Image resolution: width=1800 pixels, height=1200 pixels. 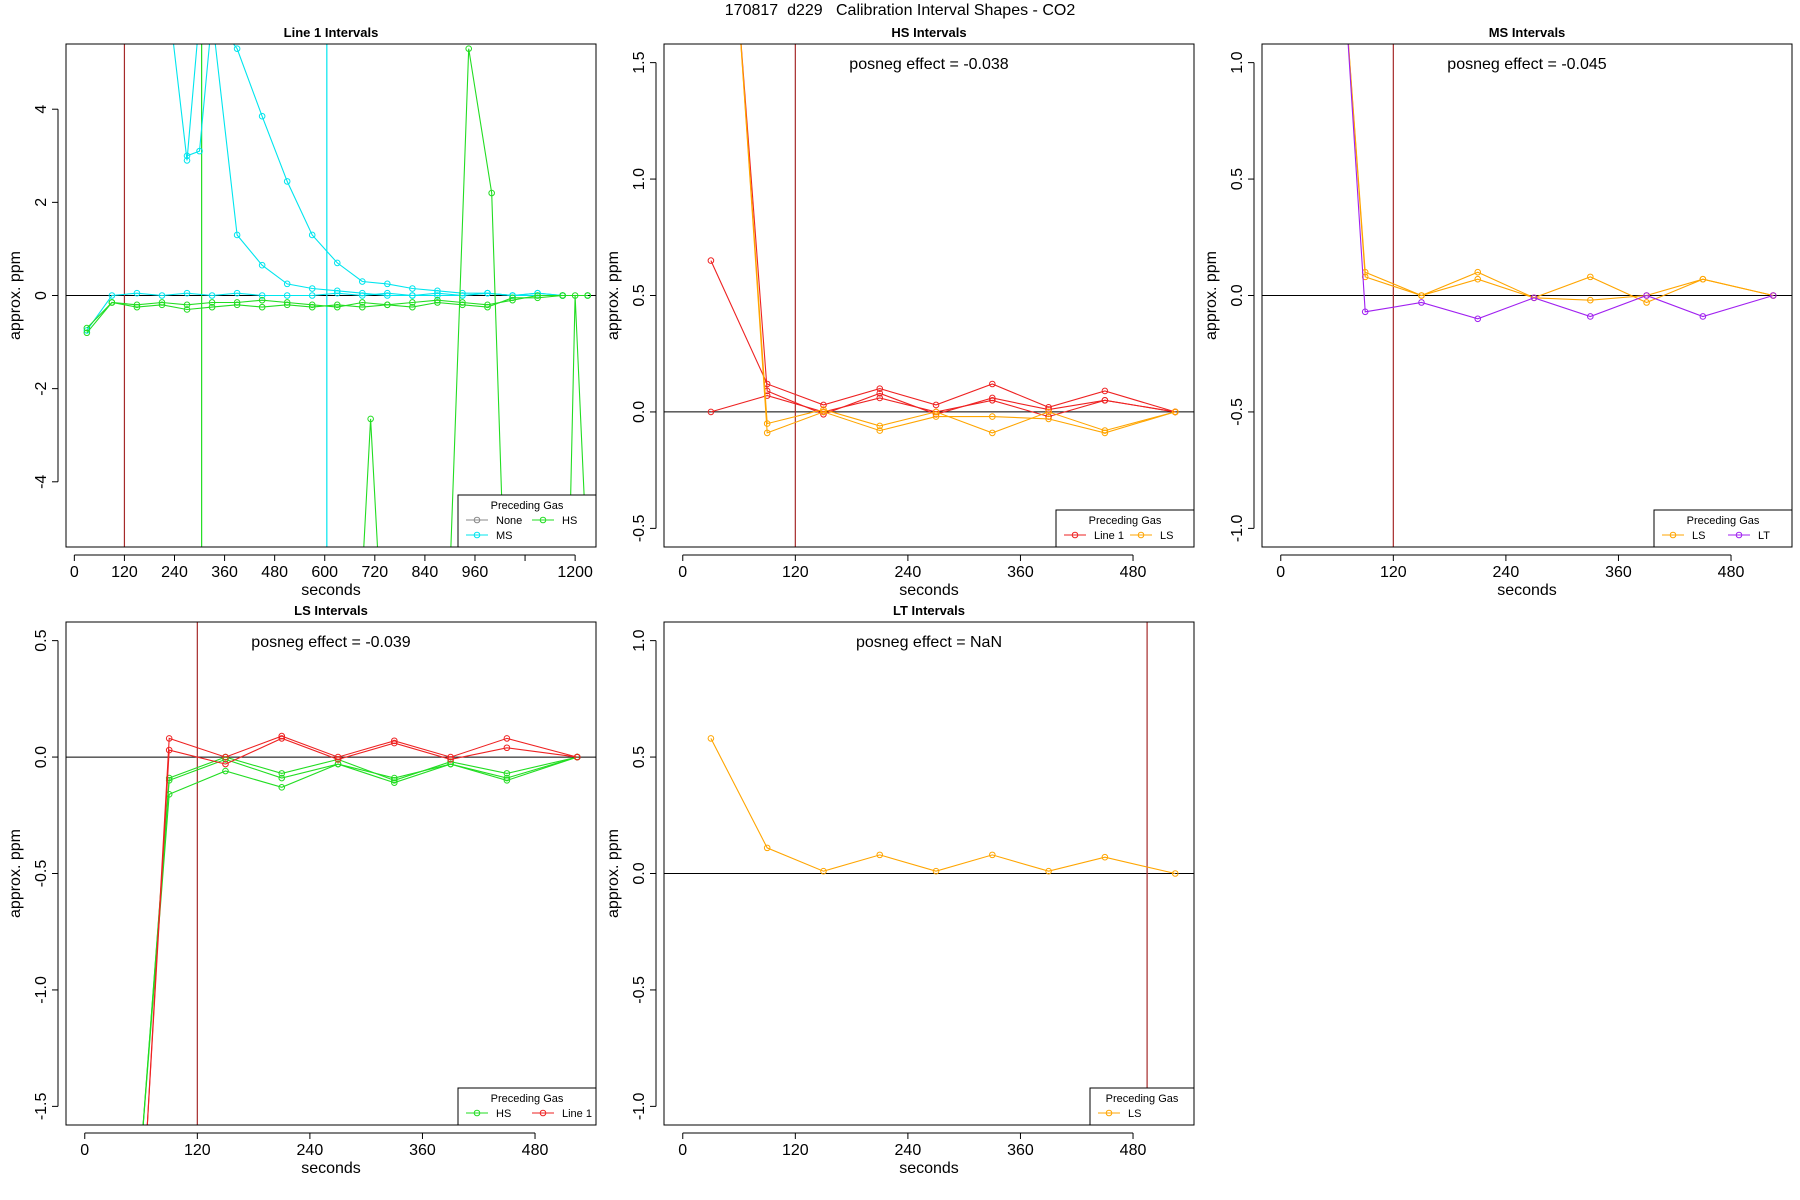 What do you see at coordinates (575, 572) in the screenshot?
I see `x-tick-label: 1200` at bounding box center [575, 572].